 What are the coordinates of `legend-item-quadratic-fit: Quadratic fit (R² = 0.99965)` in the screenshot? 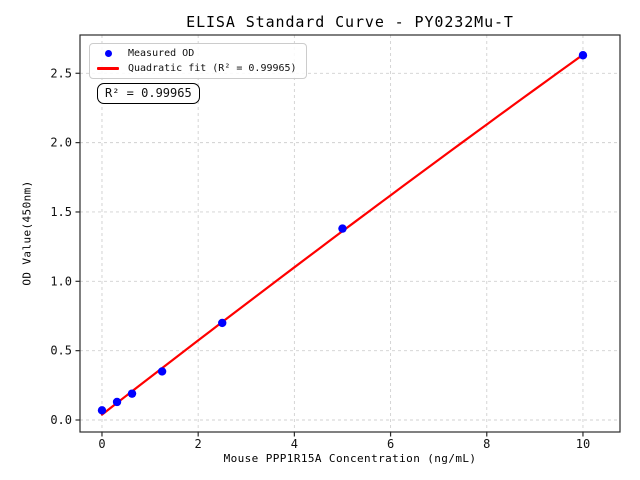 It's located at (196, 68).